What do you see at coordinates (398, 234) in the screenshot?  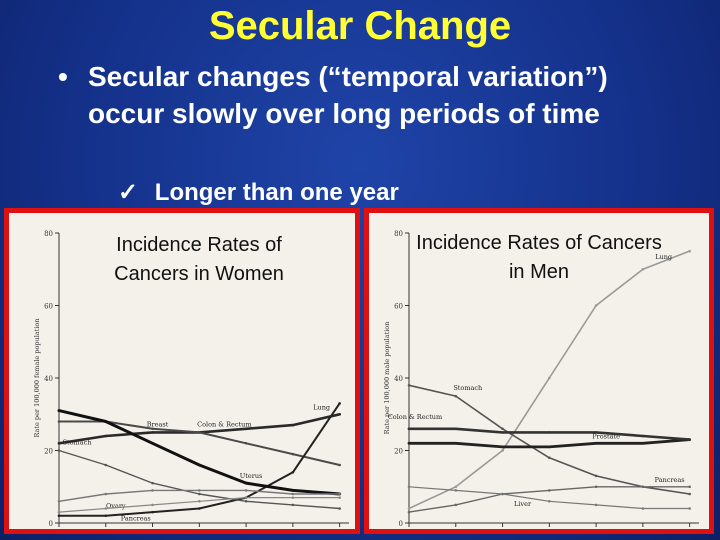 I see `men-y-tick-label: 80` at bounding box center [398, 234].